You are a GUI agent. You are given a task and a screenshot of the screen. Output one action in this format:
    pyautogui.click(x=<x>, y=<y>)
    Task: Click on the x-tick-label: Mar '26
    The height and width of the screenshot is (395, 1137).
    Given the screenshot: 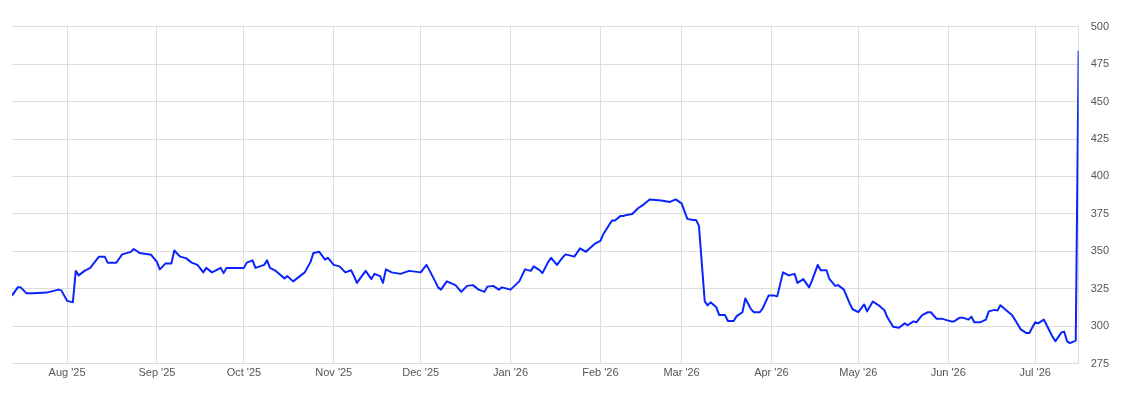 What is the action you would take?
    pyautogui.click(x=681, y=372)
    